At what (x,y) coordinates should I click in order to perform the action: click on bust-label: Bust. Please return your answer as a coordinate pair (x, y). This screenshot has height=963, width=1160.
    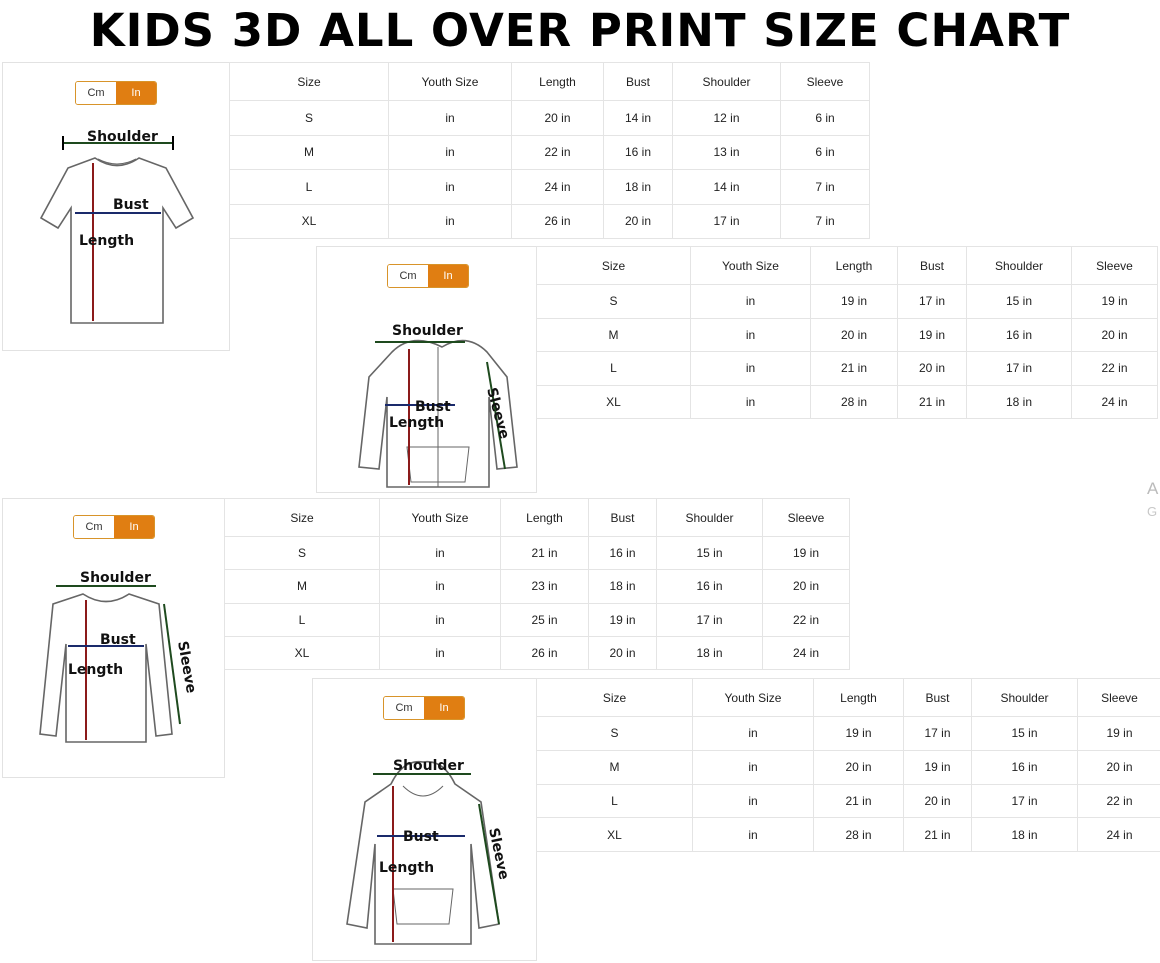
    Looking at the image, I should click on (421, 837).